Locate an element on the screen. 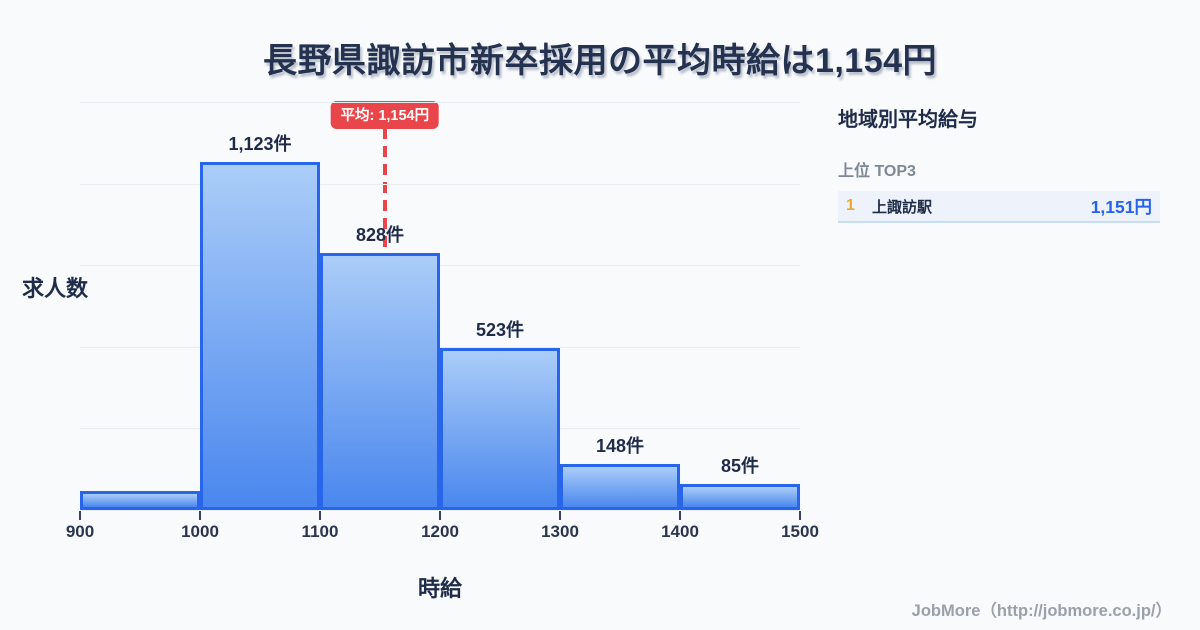 The image size is (1200, 630). bar-count-label: 828件 is located at coordinates (380, 235).